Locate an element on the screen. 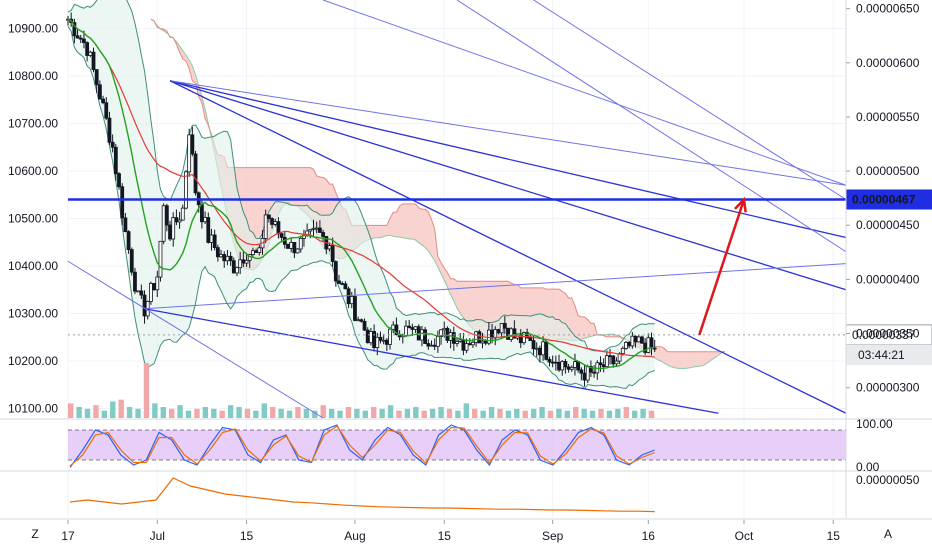  projection-arrow is located at coordinates (722, 266).